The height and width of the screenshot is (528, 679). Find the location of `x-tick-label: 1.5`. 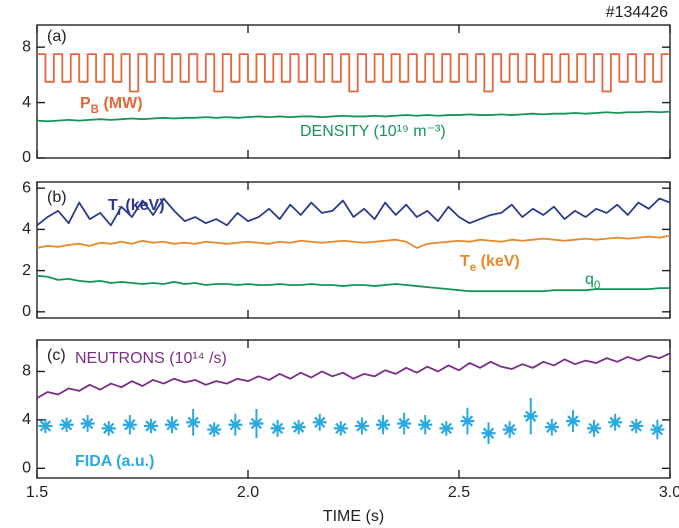

x-tick-label: 1.5 is located at coordinates (37, 492).